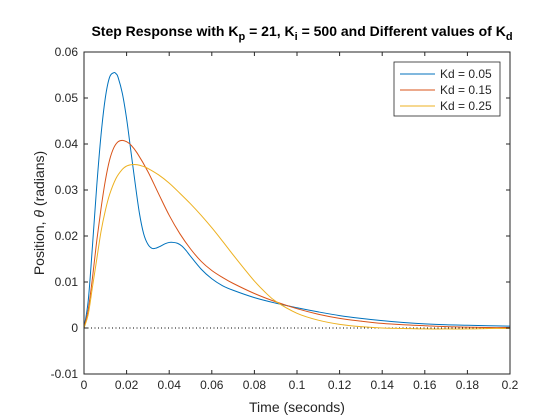 This screenshot has width=560, height=420. Describe the element at coordinates (84, 385) in the screenshot. I see `x-tick-label: 0` at that location.